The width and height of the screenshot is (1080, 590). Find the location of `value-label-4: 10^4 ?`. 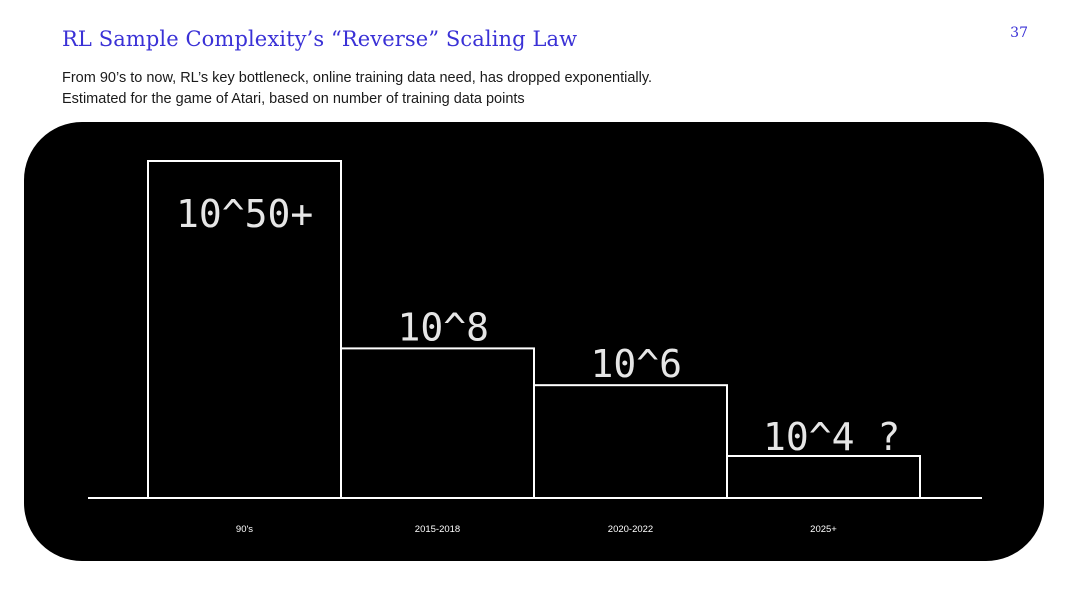

value-label-4: 10^4 ? is located at coordinates (831, 437).